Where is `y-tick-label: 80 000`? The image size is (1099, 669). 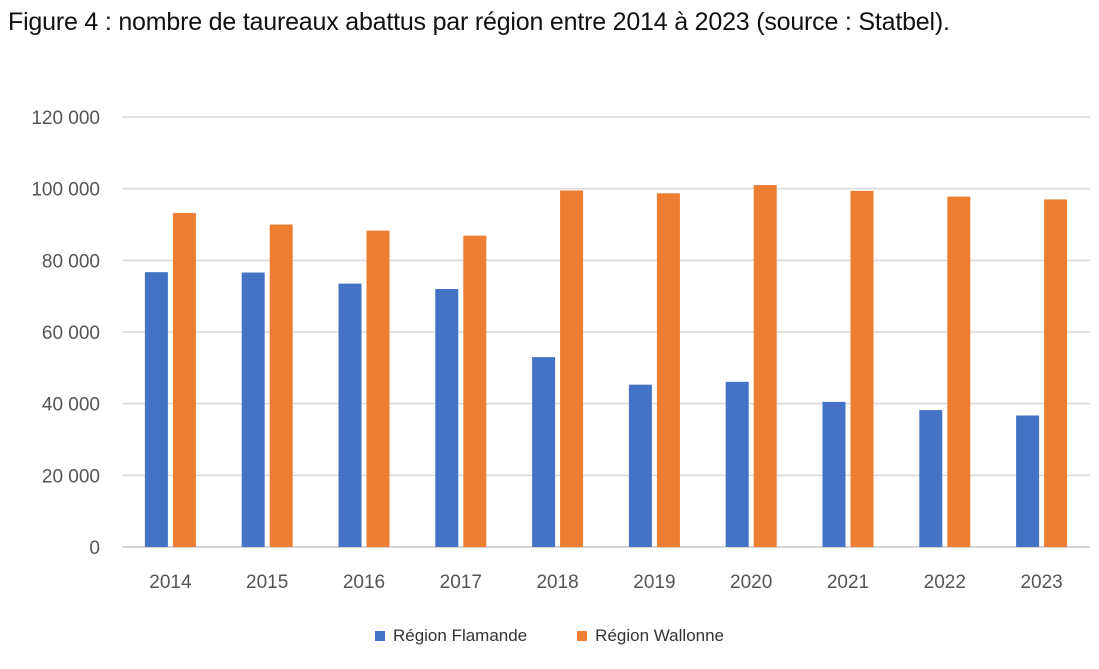 y-tick-label: 80 000 is located at coordinates (71, 261).